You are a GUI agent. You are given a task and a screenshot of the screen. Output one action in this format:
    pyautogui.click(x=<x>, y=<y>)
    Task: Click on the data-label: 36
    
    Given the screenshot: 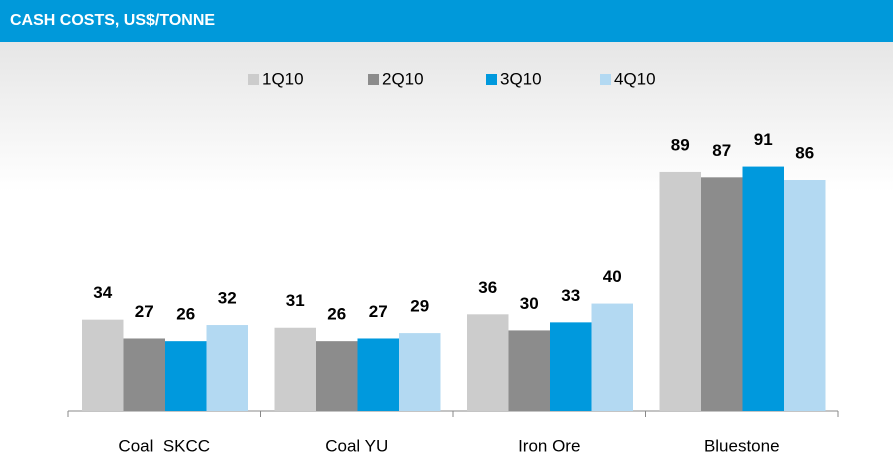 What is the action you would take?
    pyautogui.click(x=487, y=287)
    